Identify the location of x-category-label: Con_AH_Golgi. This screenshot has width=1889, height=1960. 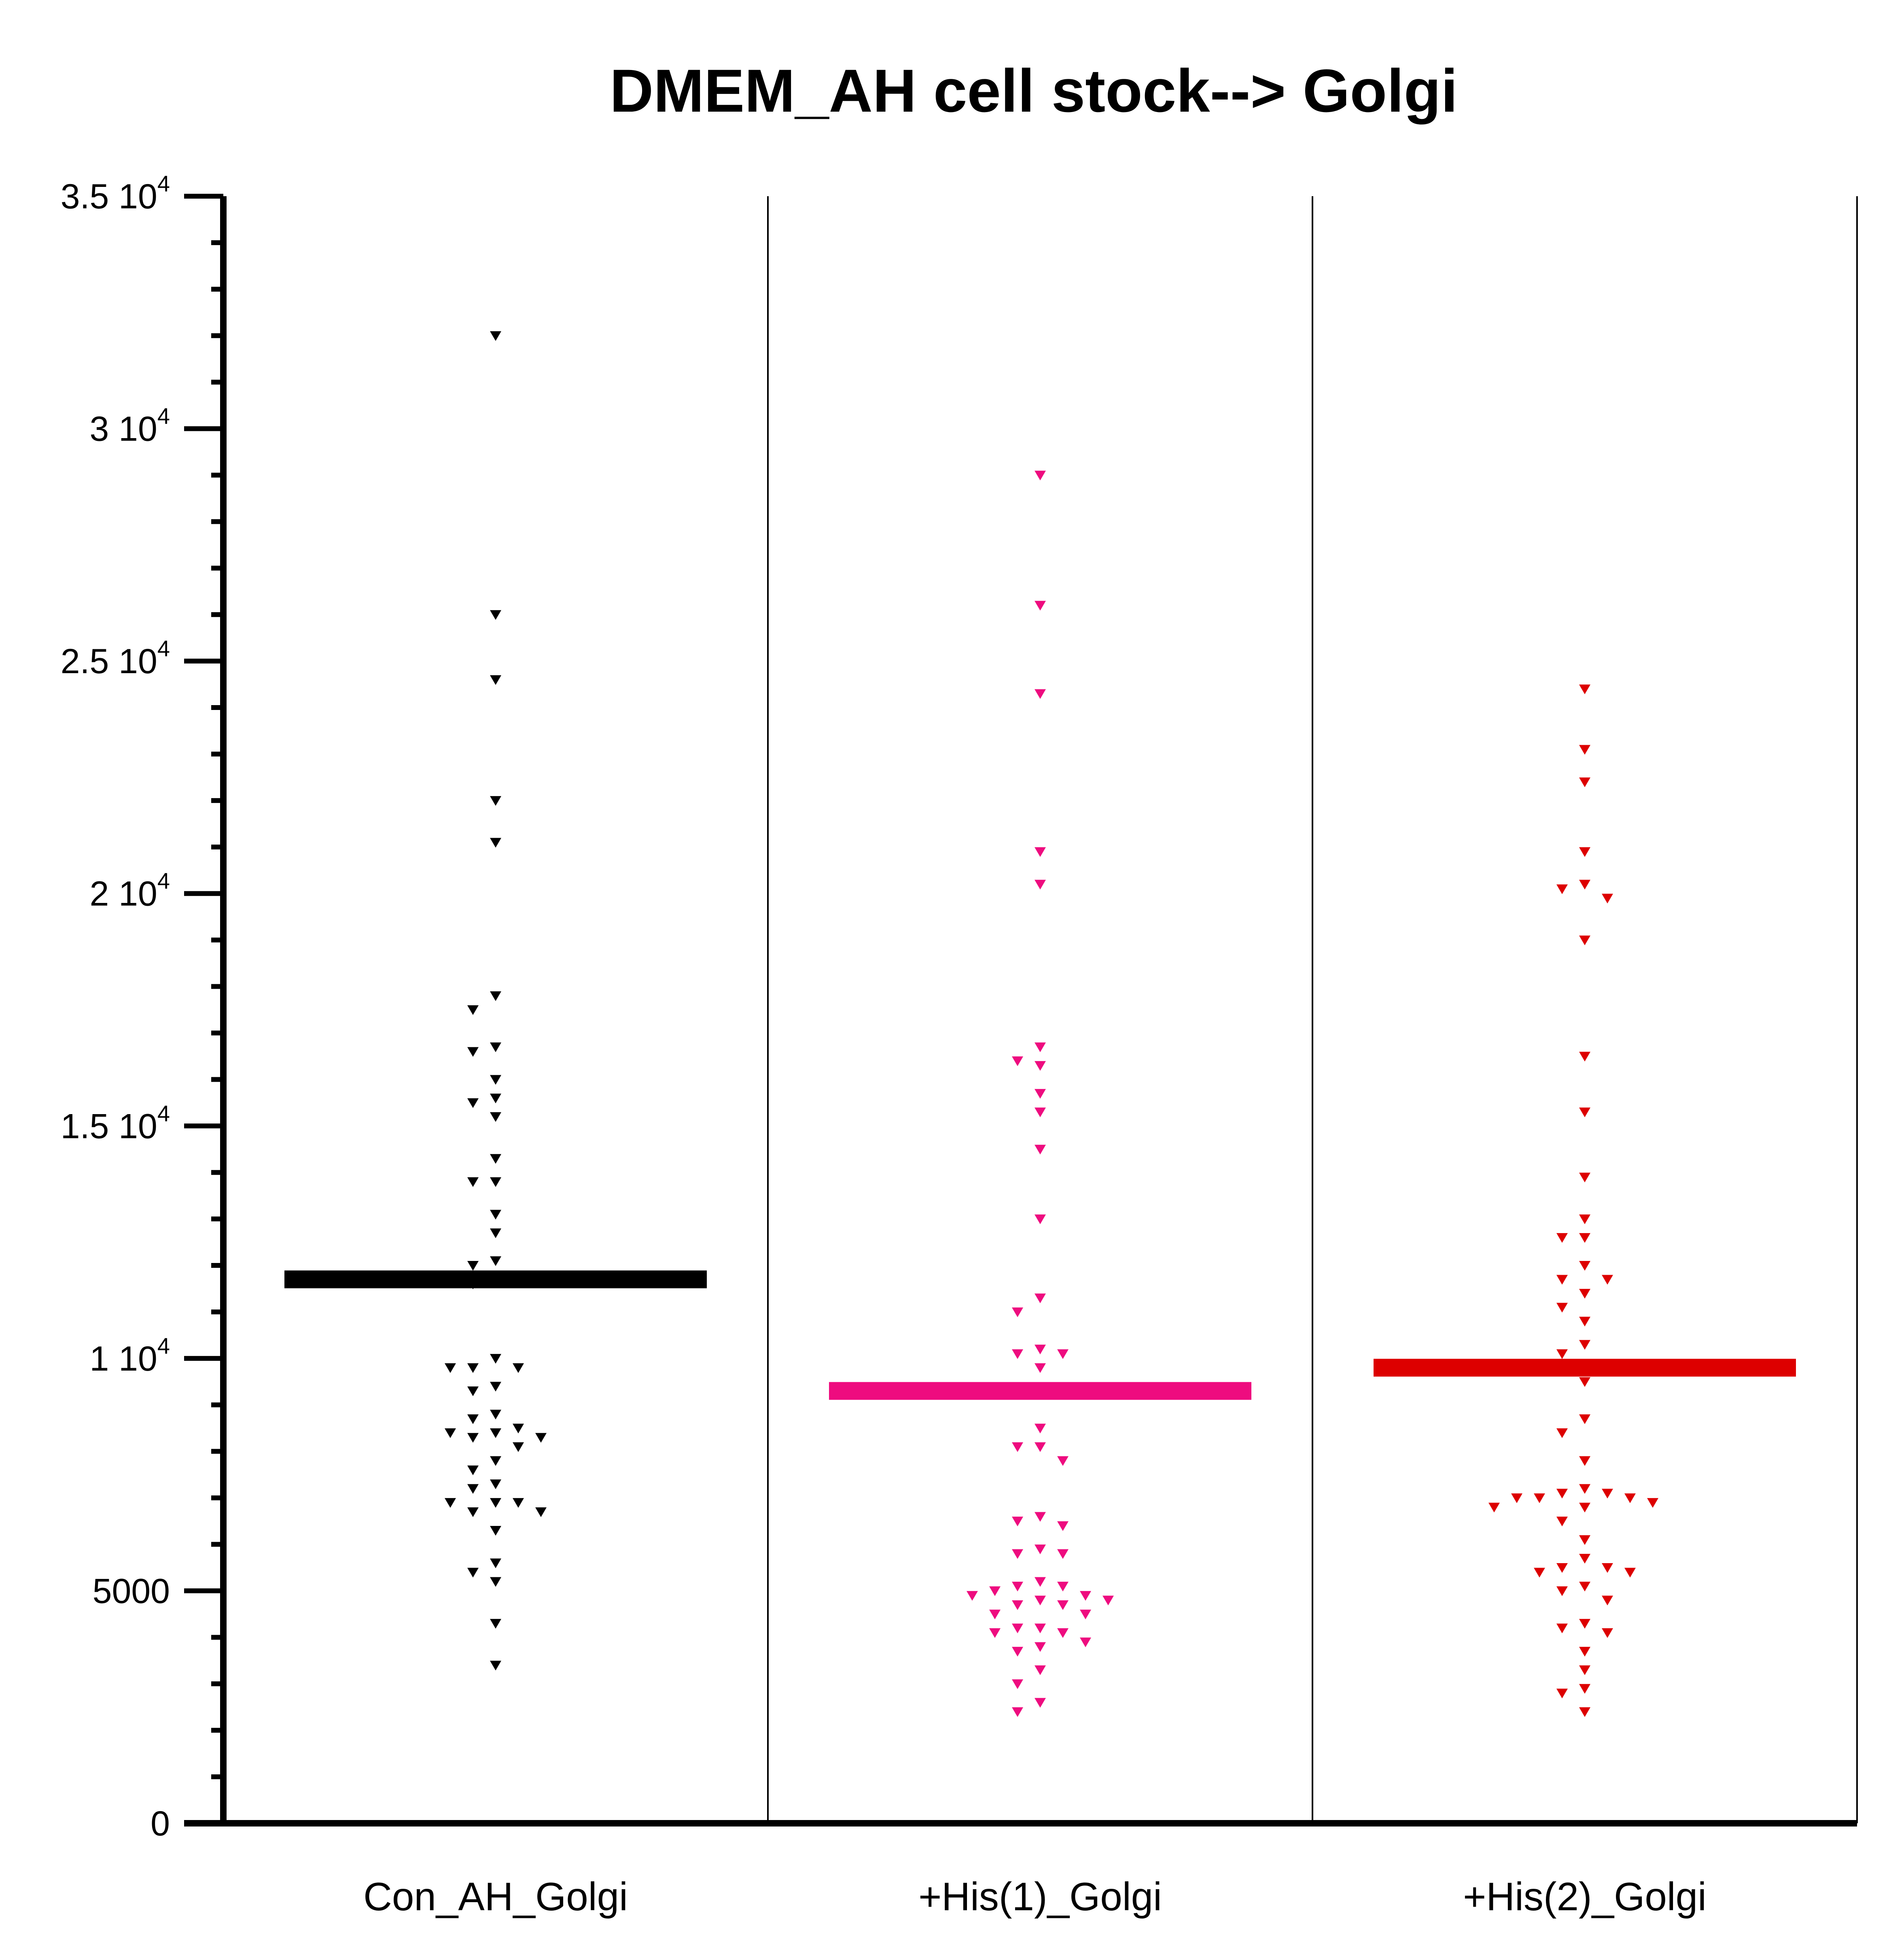
(495, 1897).